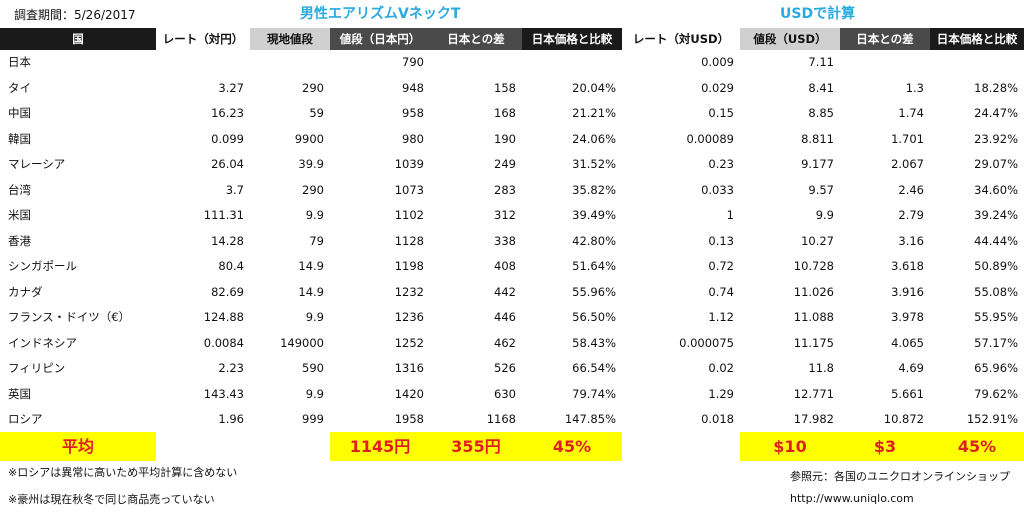 The height and width of the screenshot is (515, 1024). What do you see at coordinates (717, 419) in the screenshot?
I see `cell-rate-usd: 0.018` at bounding box center [717, 419].